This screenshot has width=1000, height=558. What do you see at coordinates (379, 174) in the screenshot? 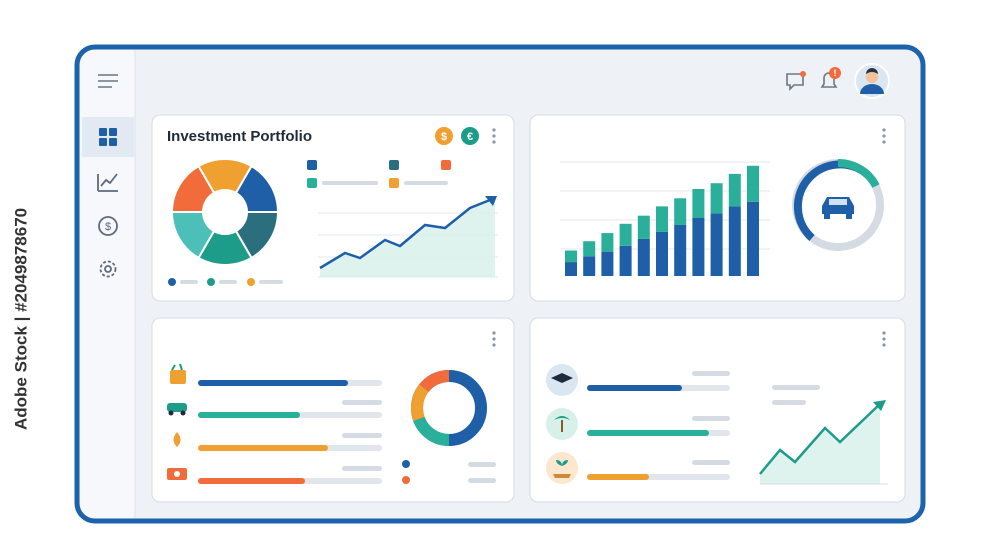
I see `line-legend` at bounding box center [379, 174].